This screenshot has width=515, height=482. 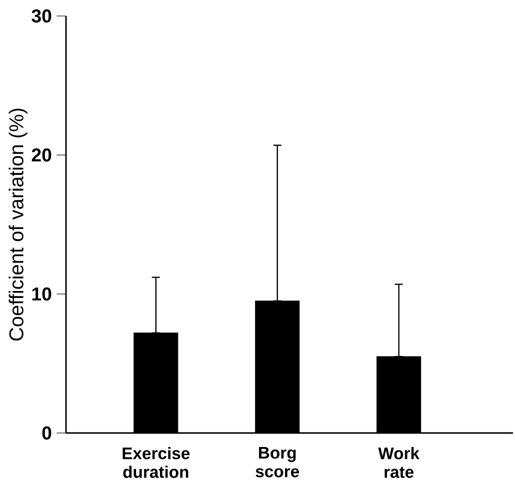 What do you see at coordinates (42, 155) in the screenshot?
I see `y-tick-label: 20` at bounding box center [42, 155].